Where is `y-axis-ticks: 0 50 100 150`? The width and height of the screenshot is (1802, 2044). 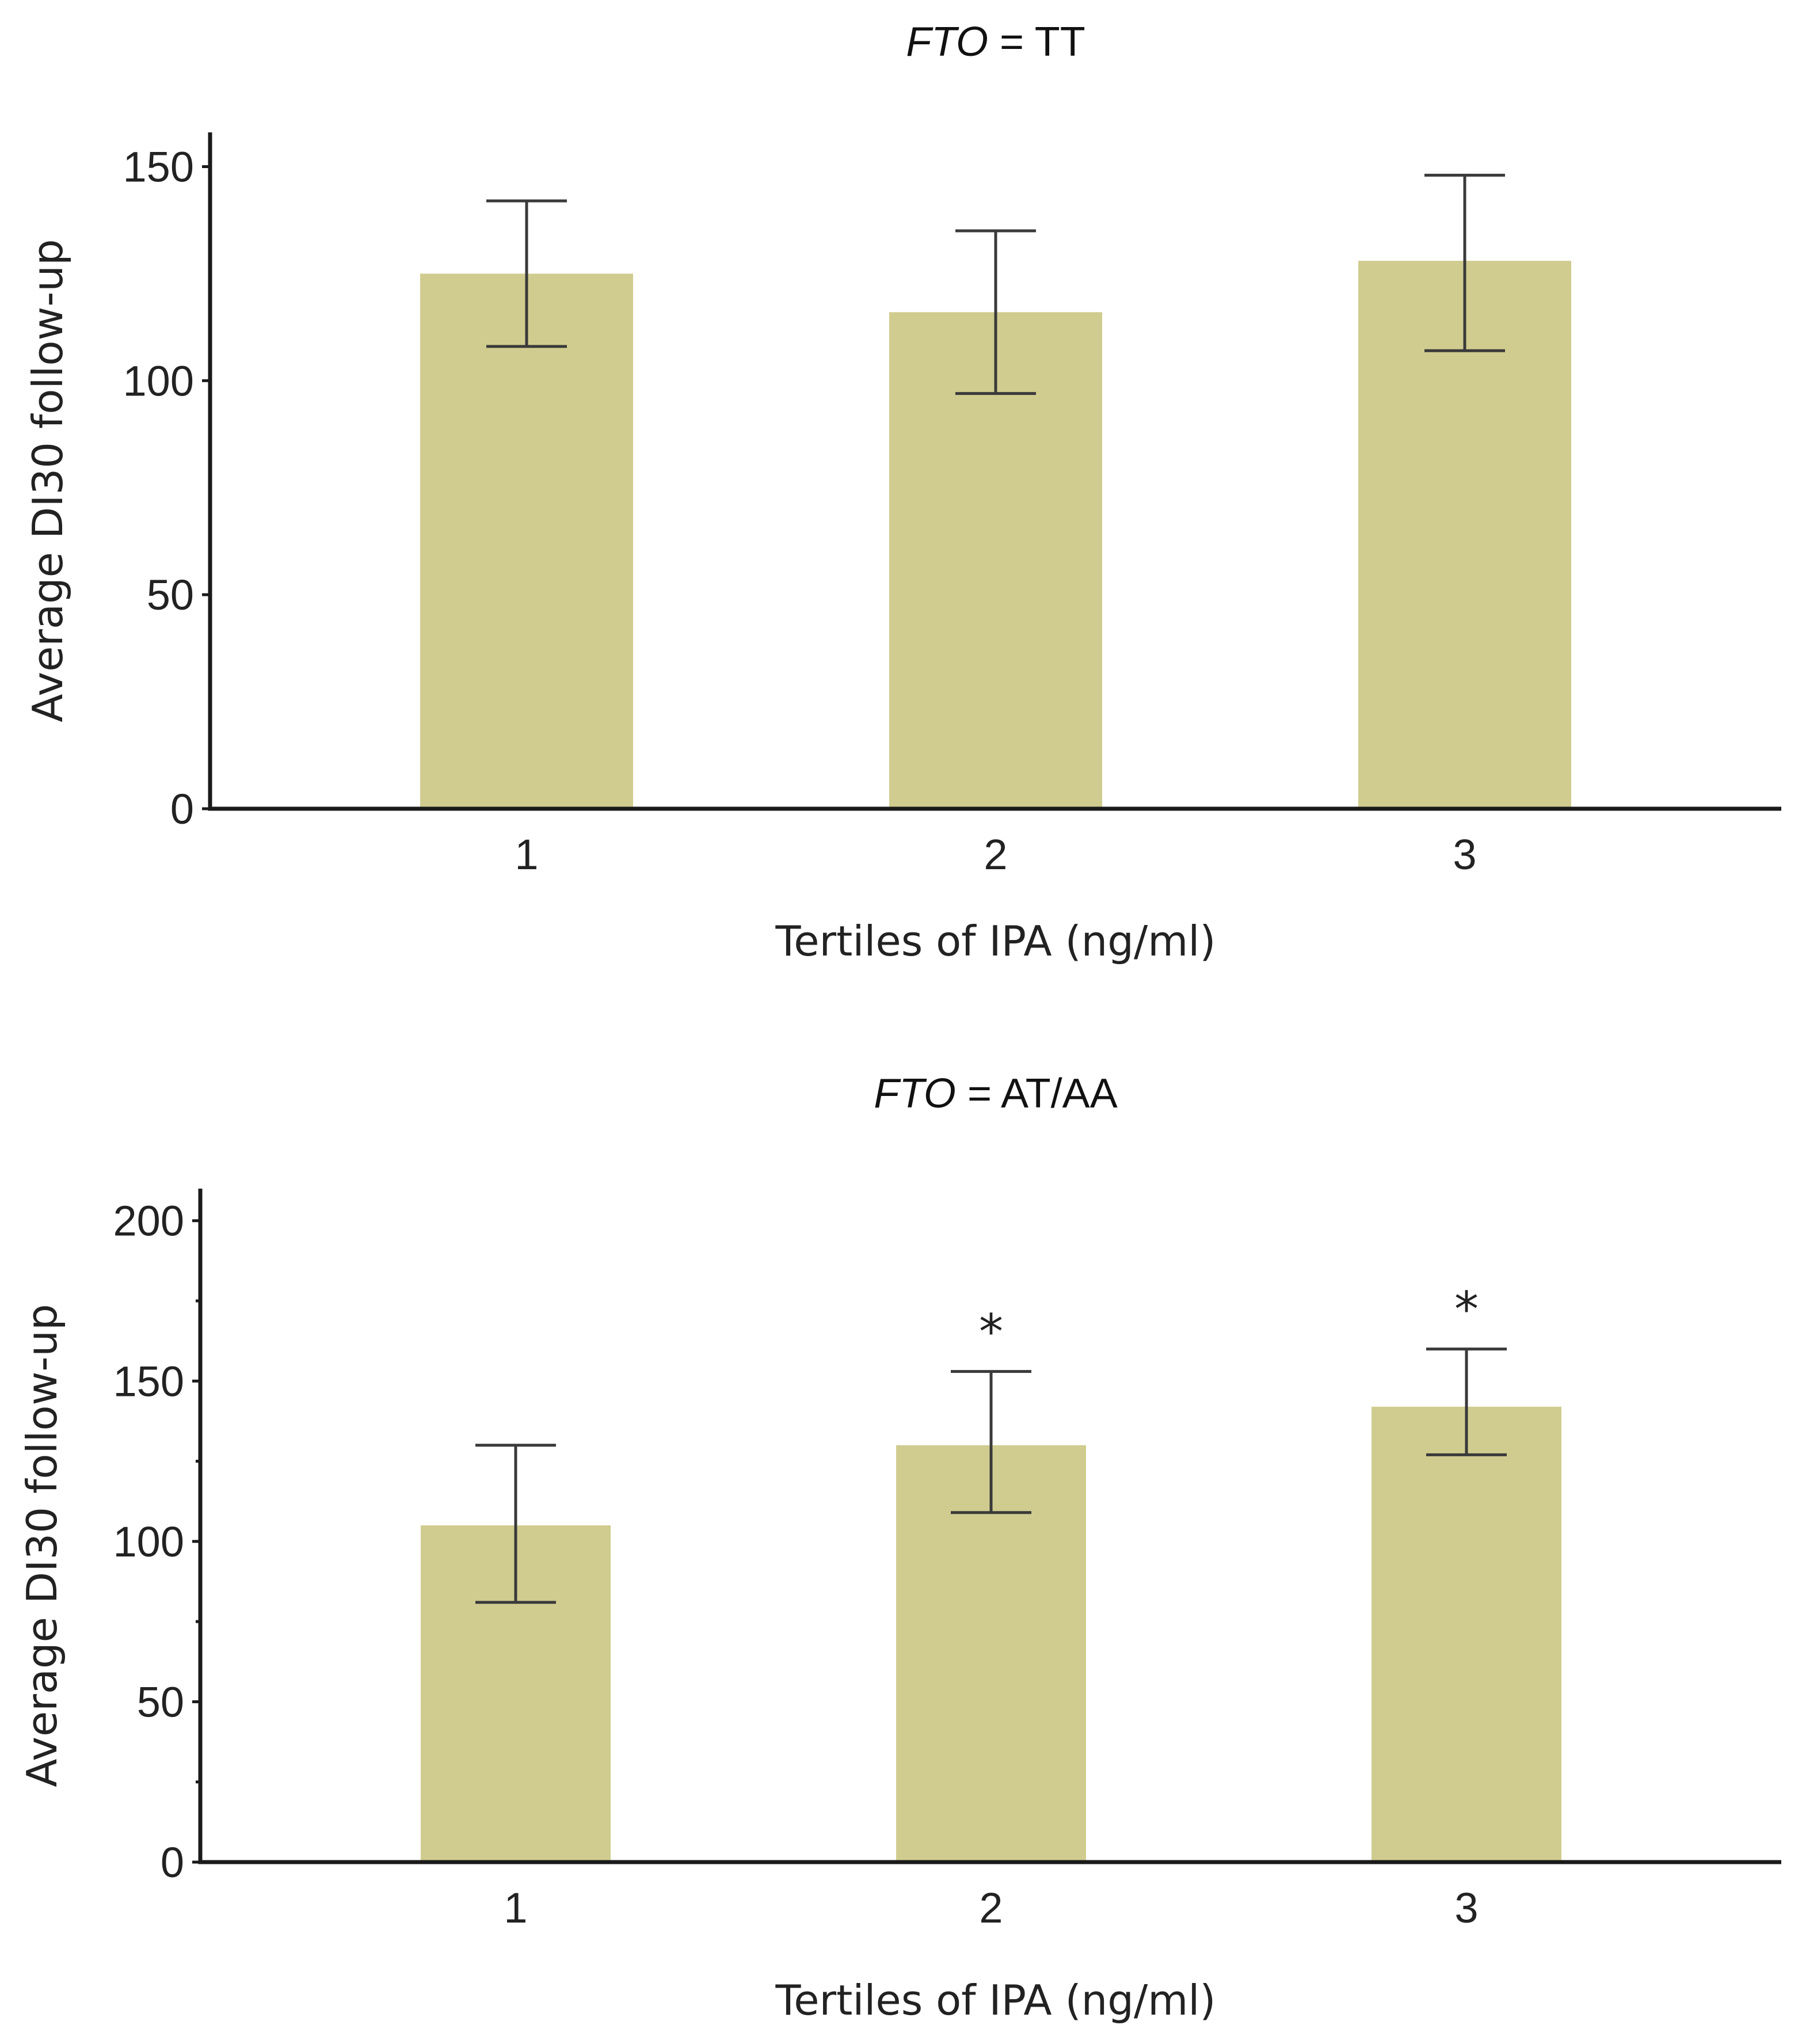 y-axis-ticks: 0 50 100 150 is located at coordinates (166, 488).